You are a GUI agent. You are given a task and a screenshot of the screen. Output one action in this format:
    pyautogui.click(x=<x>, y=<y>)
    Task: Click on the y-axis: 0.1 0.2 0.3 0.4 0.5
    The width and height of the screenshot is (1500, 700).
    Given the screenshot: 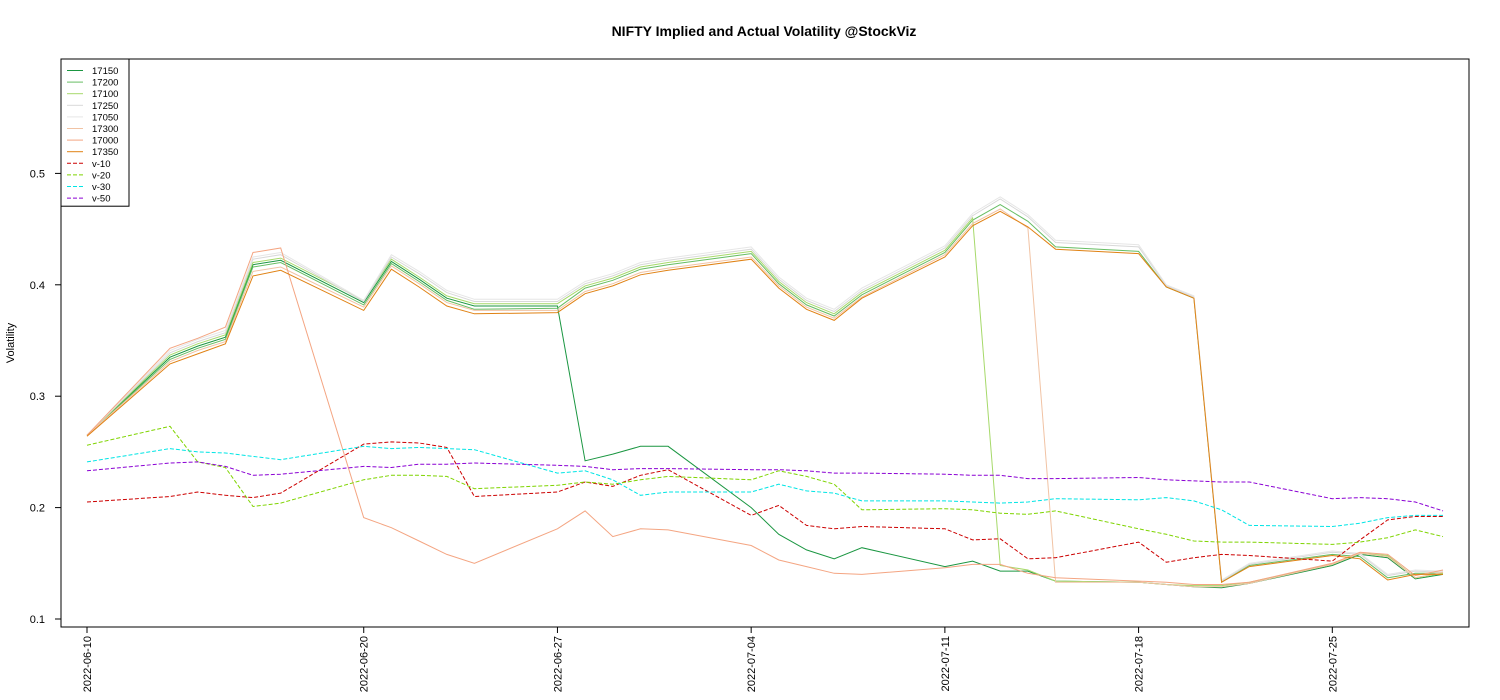 What is the action you would take?
    pyautogui.click(x=45, y=397)
    